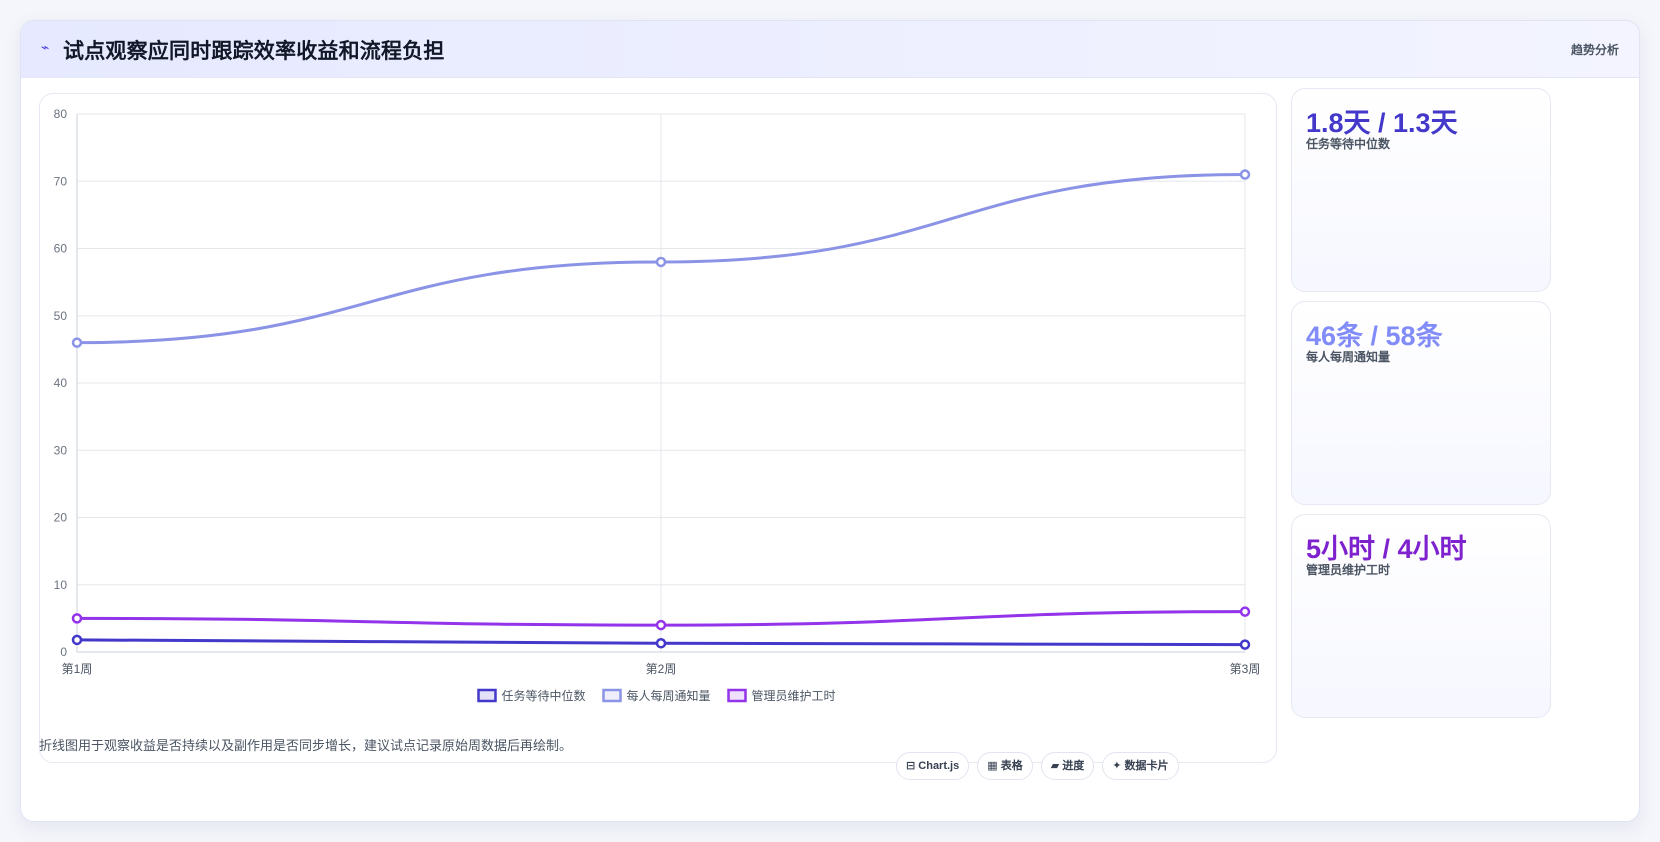  What do you see at coordinates (544, 695) in the screenshot?
I see `legend-label: 任务等待中位数` at bounding box center [544, 695].